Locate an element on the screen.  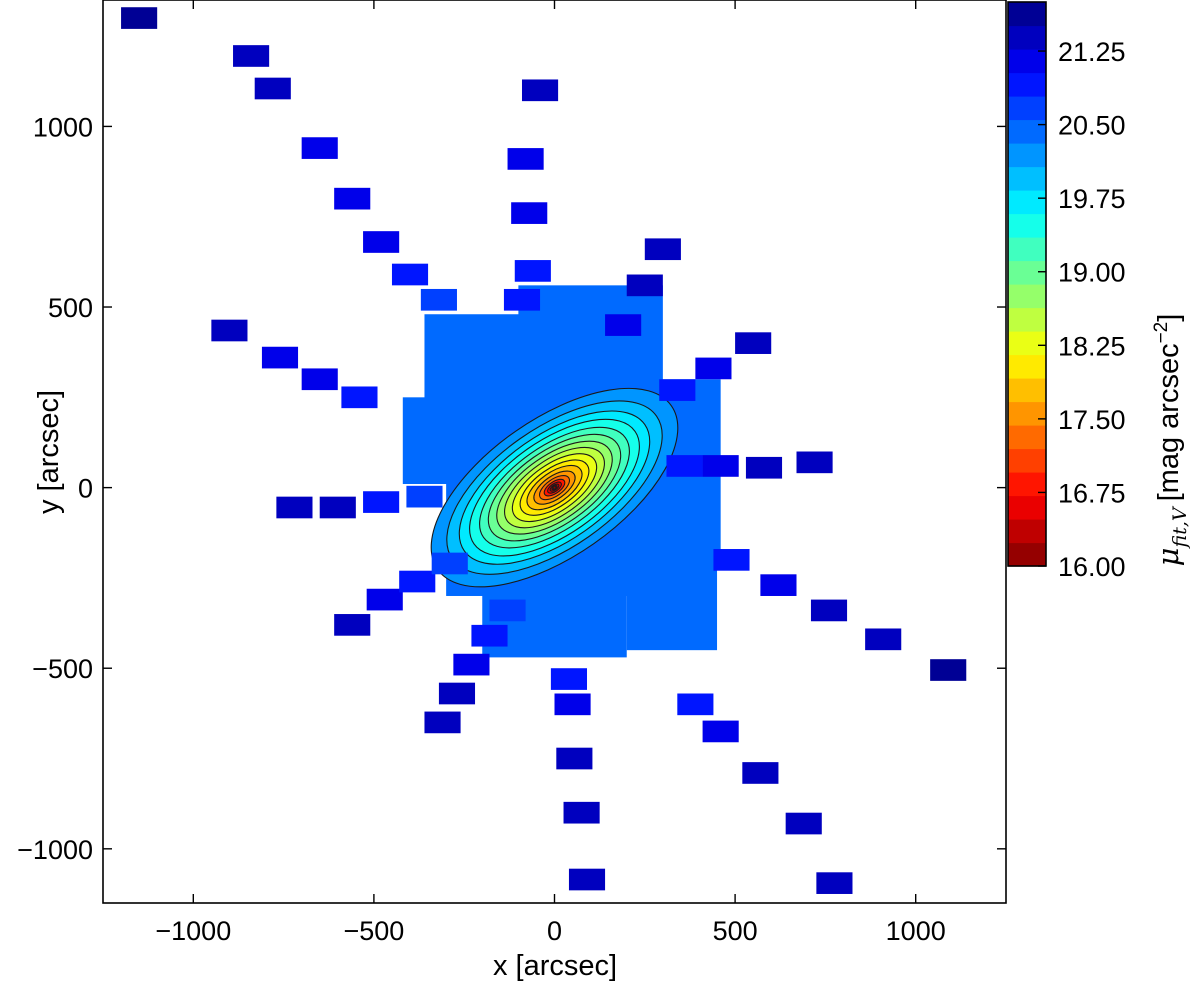
colorbar is located at coordinates (1027, 284).